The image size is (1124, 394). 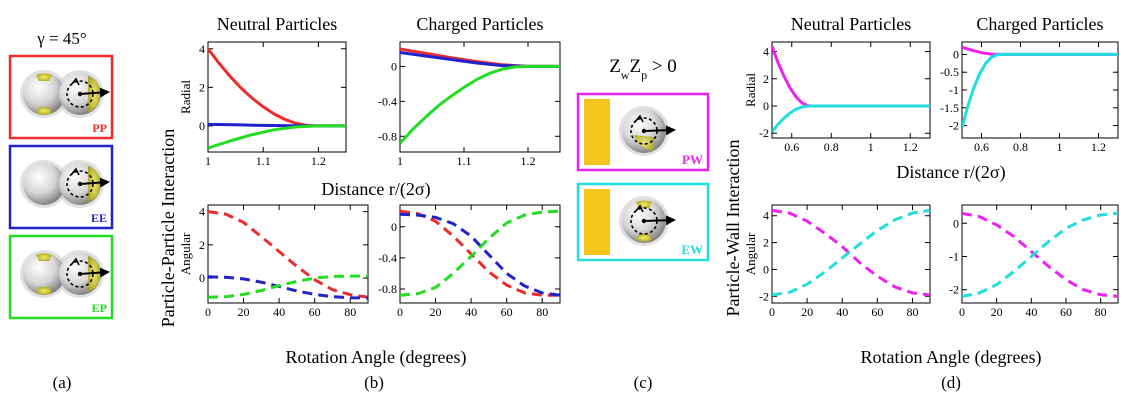 What do you see at coordinates (185, 253) in the screenshot?
I see `y-axis-label: Angular` at bounding box center [185, 253].